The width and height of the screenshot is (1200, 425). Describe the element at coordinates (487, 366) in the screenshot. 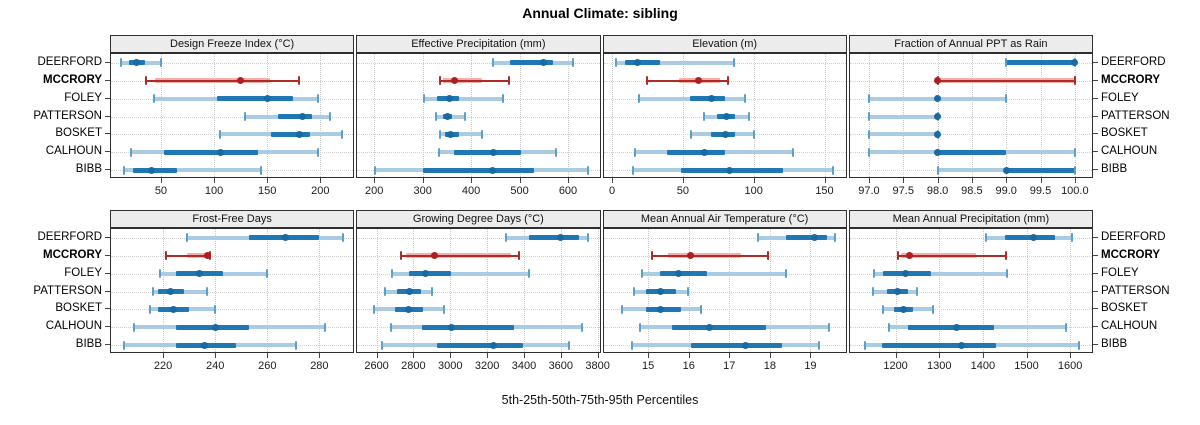

I see `axis-tick-label: 3200` at that location.